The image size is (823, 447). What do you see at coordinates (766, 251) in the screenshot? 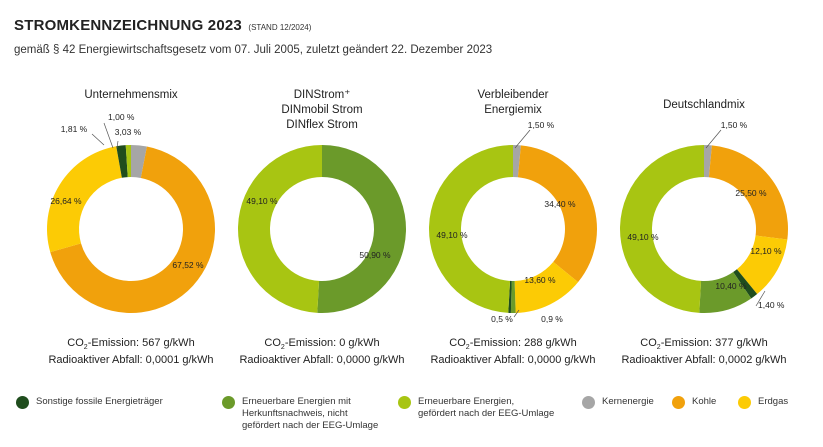
I see `donut-3-label-erdgas: 12,10 %` at bounding box center [766, 251].